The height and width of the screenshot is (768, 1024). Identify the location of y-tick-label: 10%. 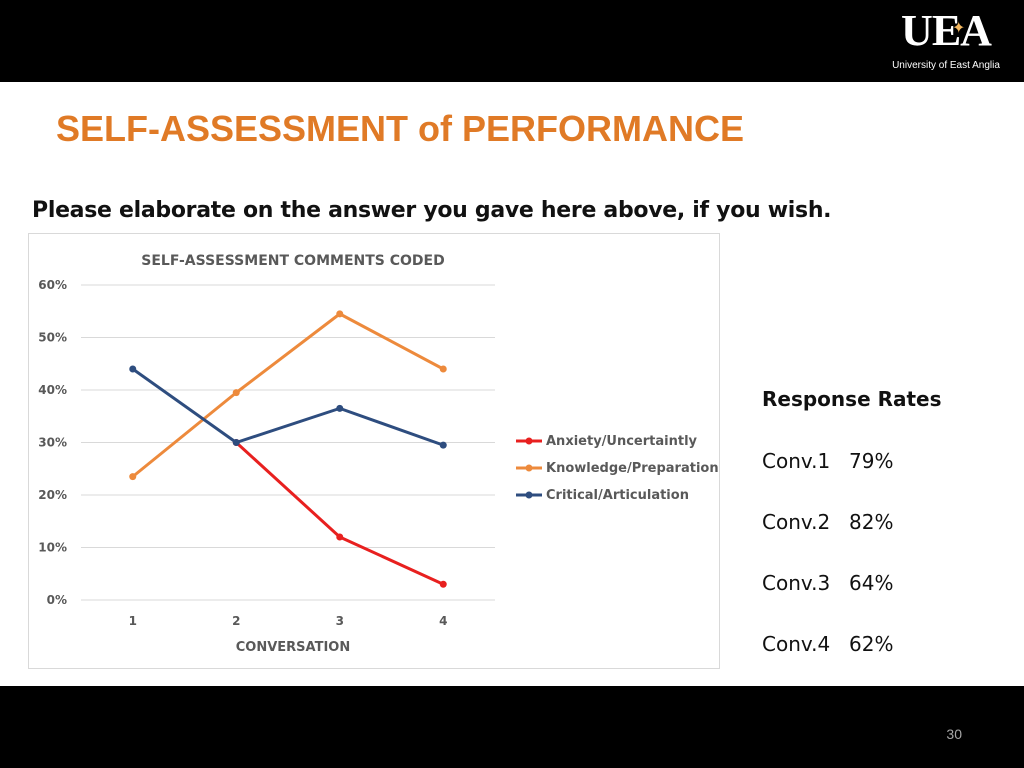
(52, 548).